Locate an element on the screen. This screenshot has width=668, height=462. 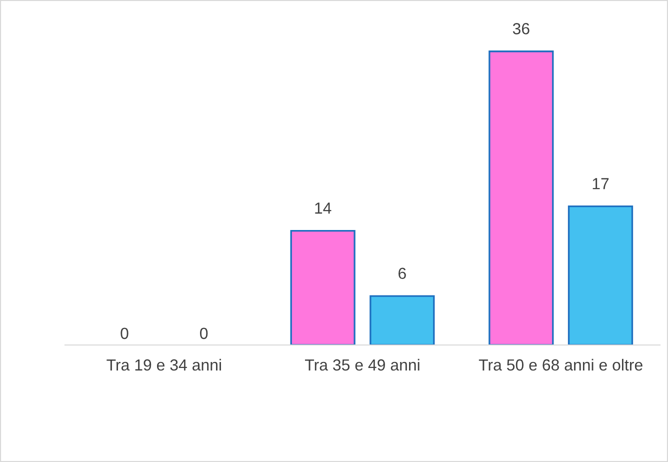
data-label: 6 is located at coordinates (402, 274).